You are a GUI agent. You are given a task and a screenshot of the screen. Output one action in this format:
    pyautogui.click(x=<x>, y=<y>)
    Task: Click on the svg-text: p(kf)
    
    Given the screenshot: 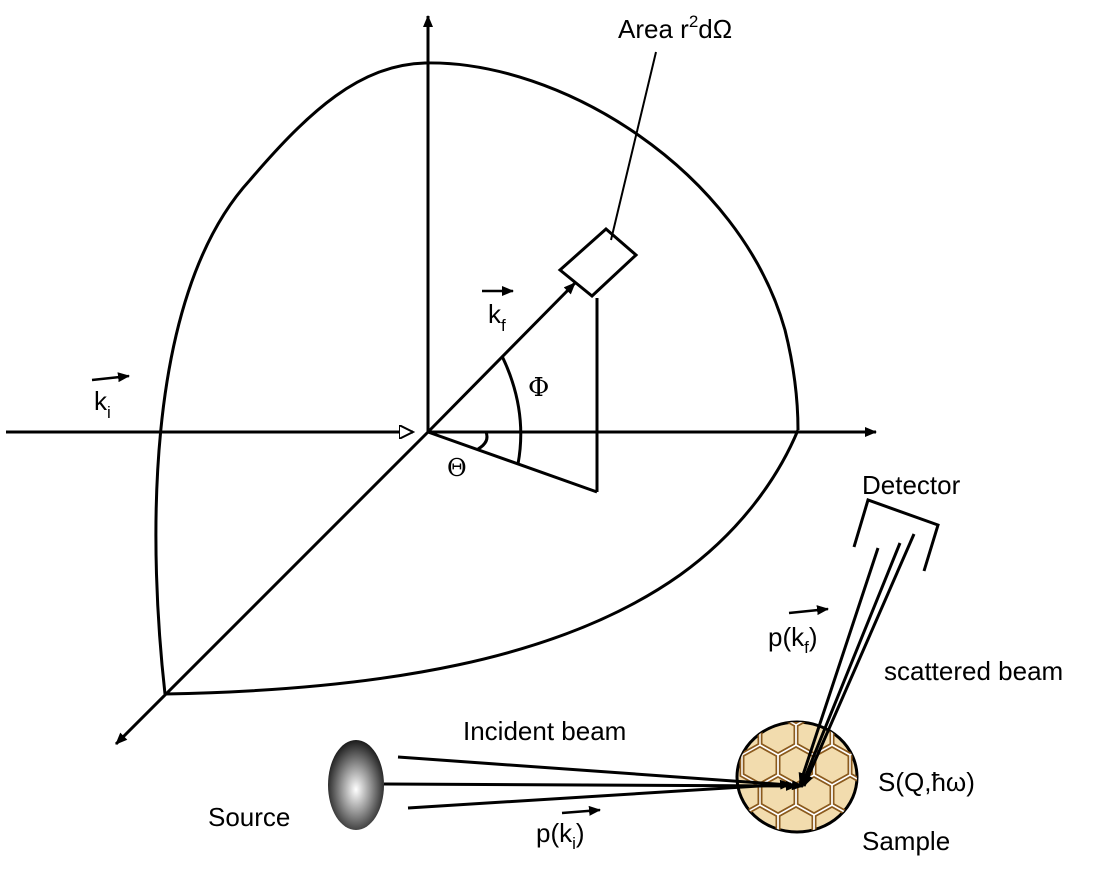 What is the action you would take?
    pyautogui.click(x=793, y=639)
    